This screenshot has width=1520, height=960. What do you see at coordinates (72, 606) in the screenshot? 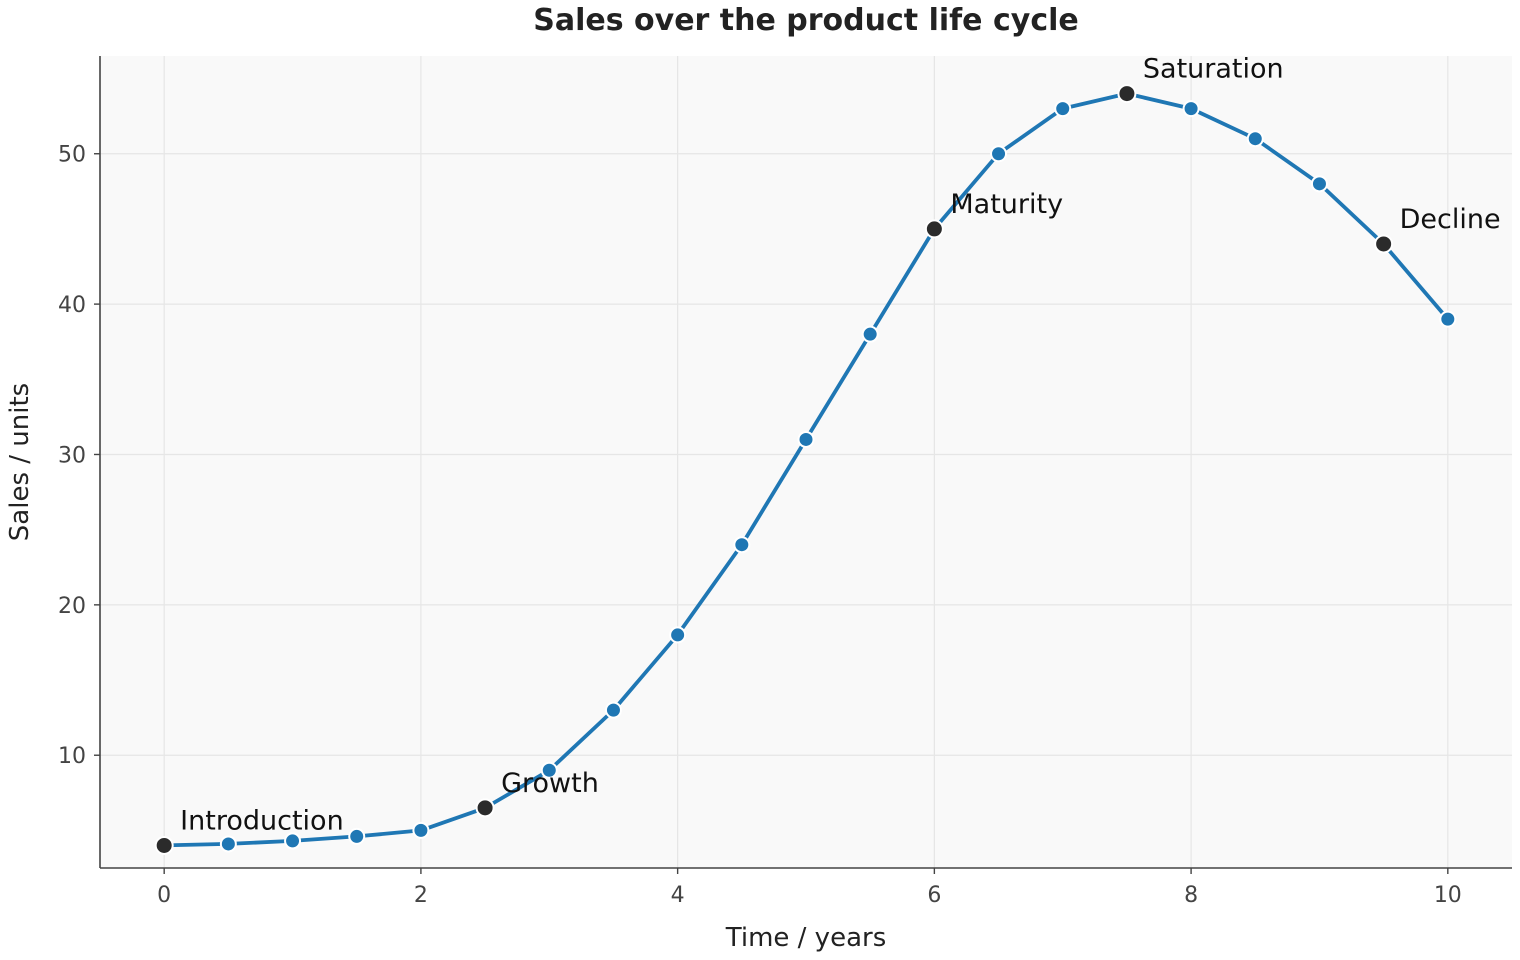
I see `y-tick-label: 20` at bounding box center [72, 606].